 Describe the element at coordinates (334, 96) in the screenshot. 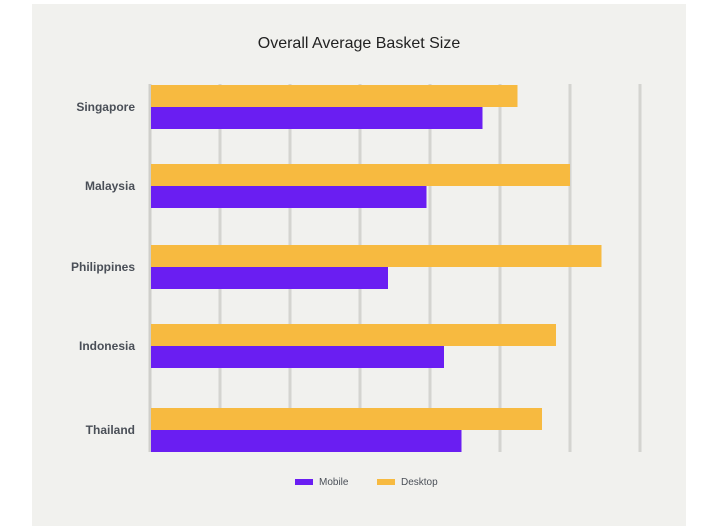

I see `bar-desktop-singapore` at that location.